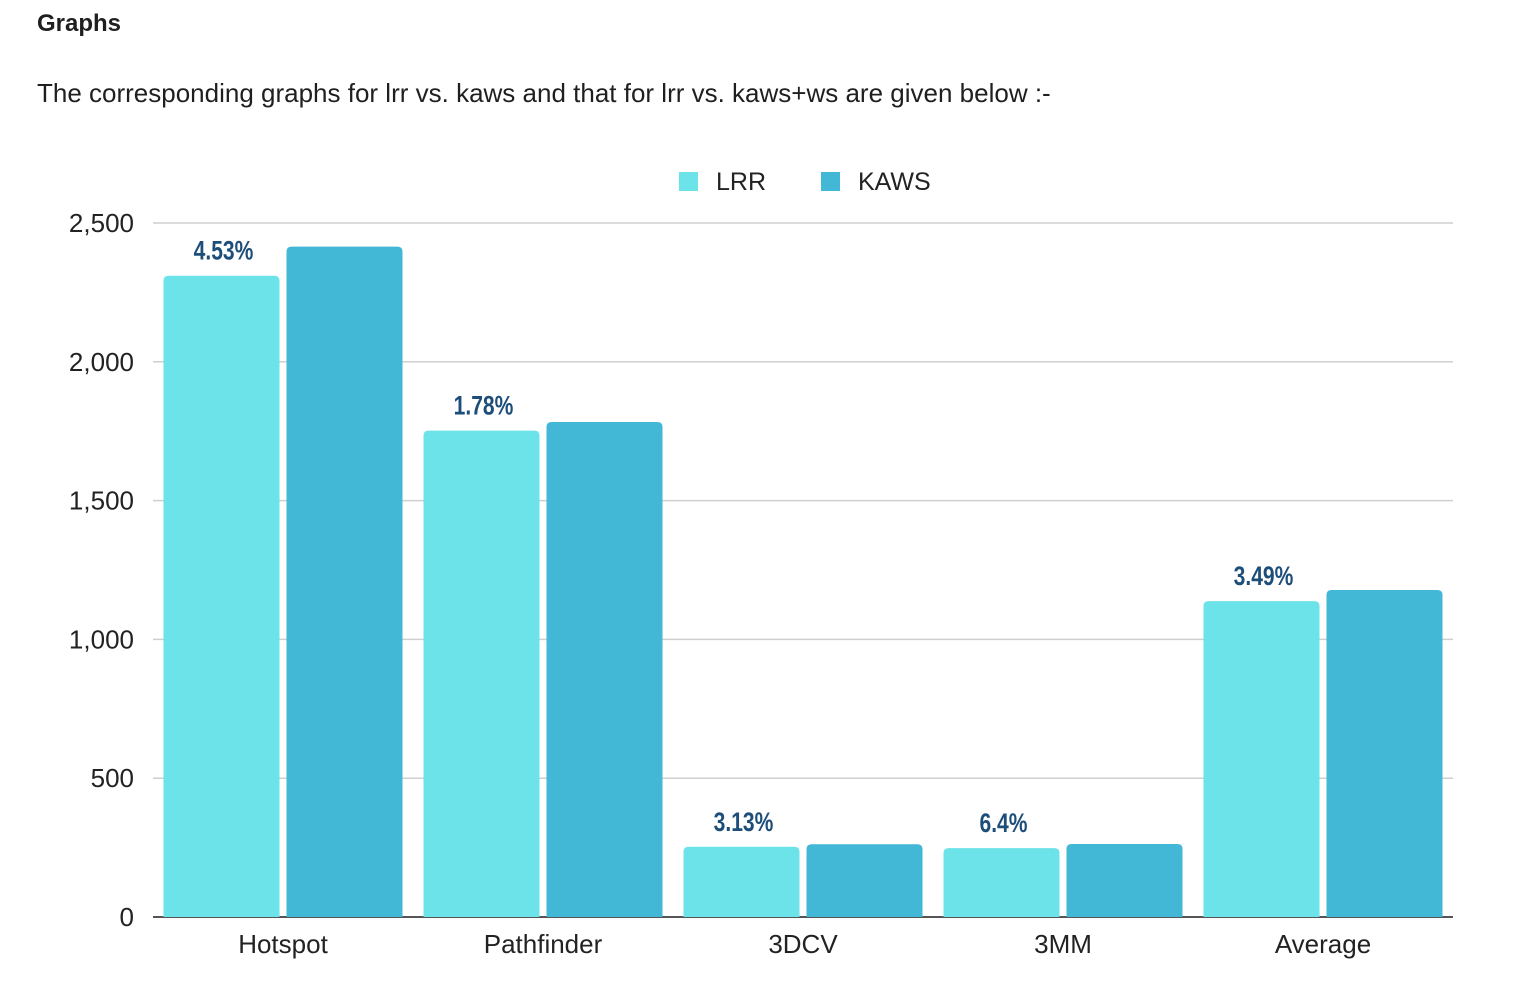 Image resolution: width=1536 pixels, height=999 pixels. I want to click on legend-swatch-kaws, so click(830, 181).